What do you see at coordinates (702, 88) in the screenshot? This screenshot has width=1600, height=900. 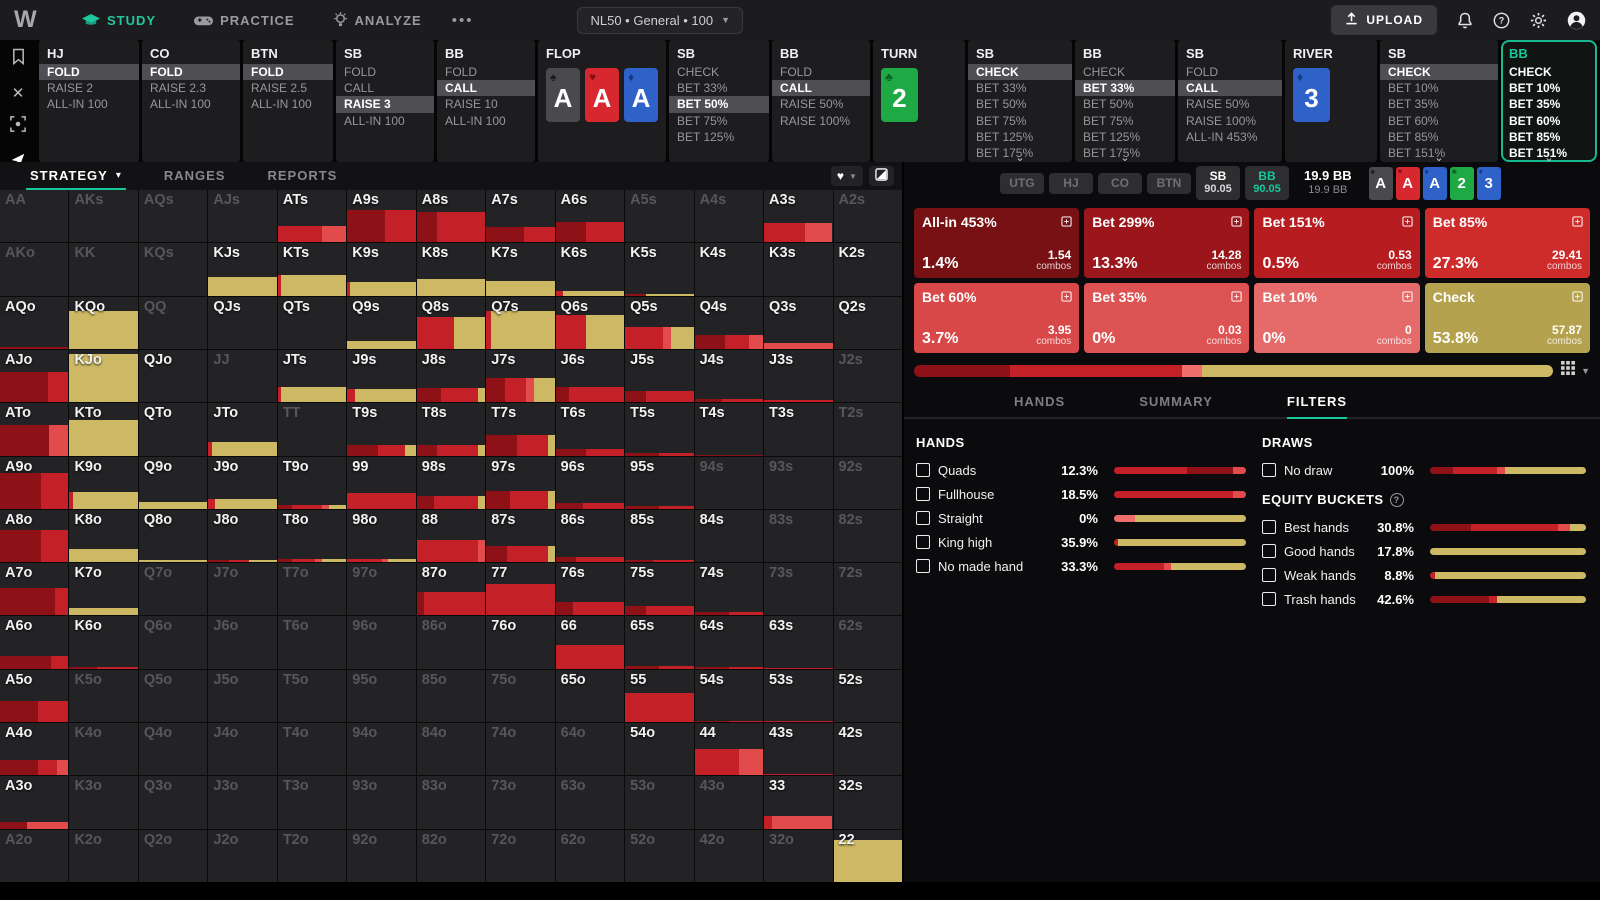 I see `history-action-option: BET 33%` at bounding box center [702, 88].